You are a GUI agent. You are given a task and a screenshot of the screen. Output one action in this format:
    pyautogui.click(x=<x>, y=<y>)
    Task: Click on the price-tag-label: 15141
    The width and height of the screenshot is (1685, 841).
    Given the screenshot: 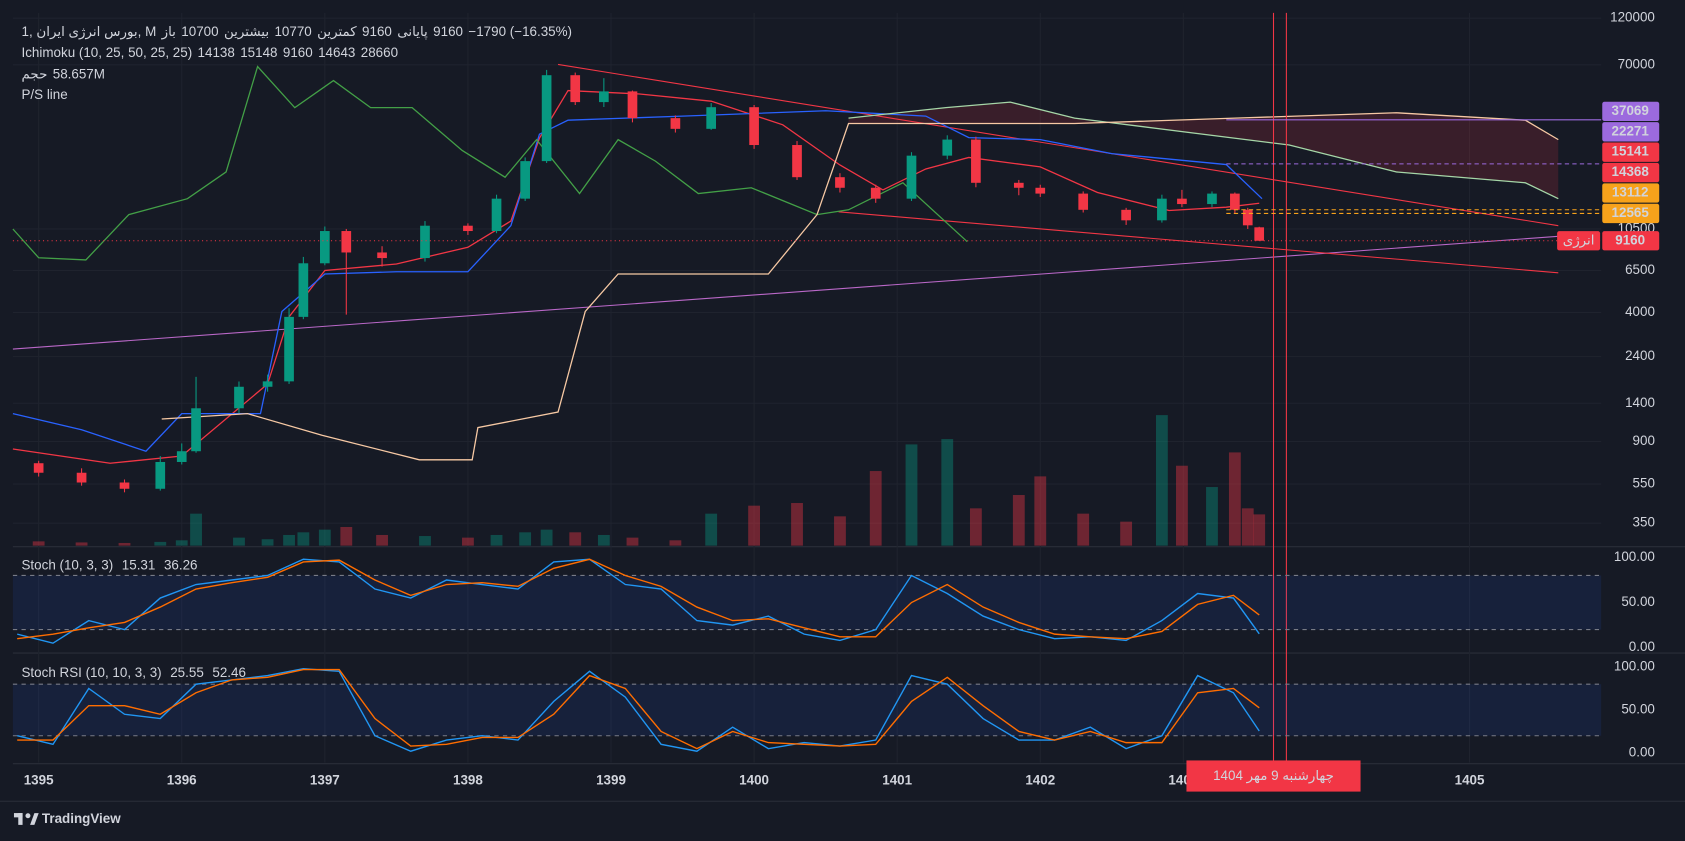 What is the action you would take?
    pyautogui.click(x=1631, y=151)
    